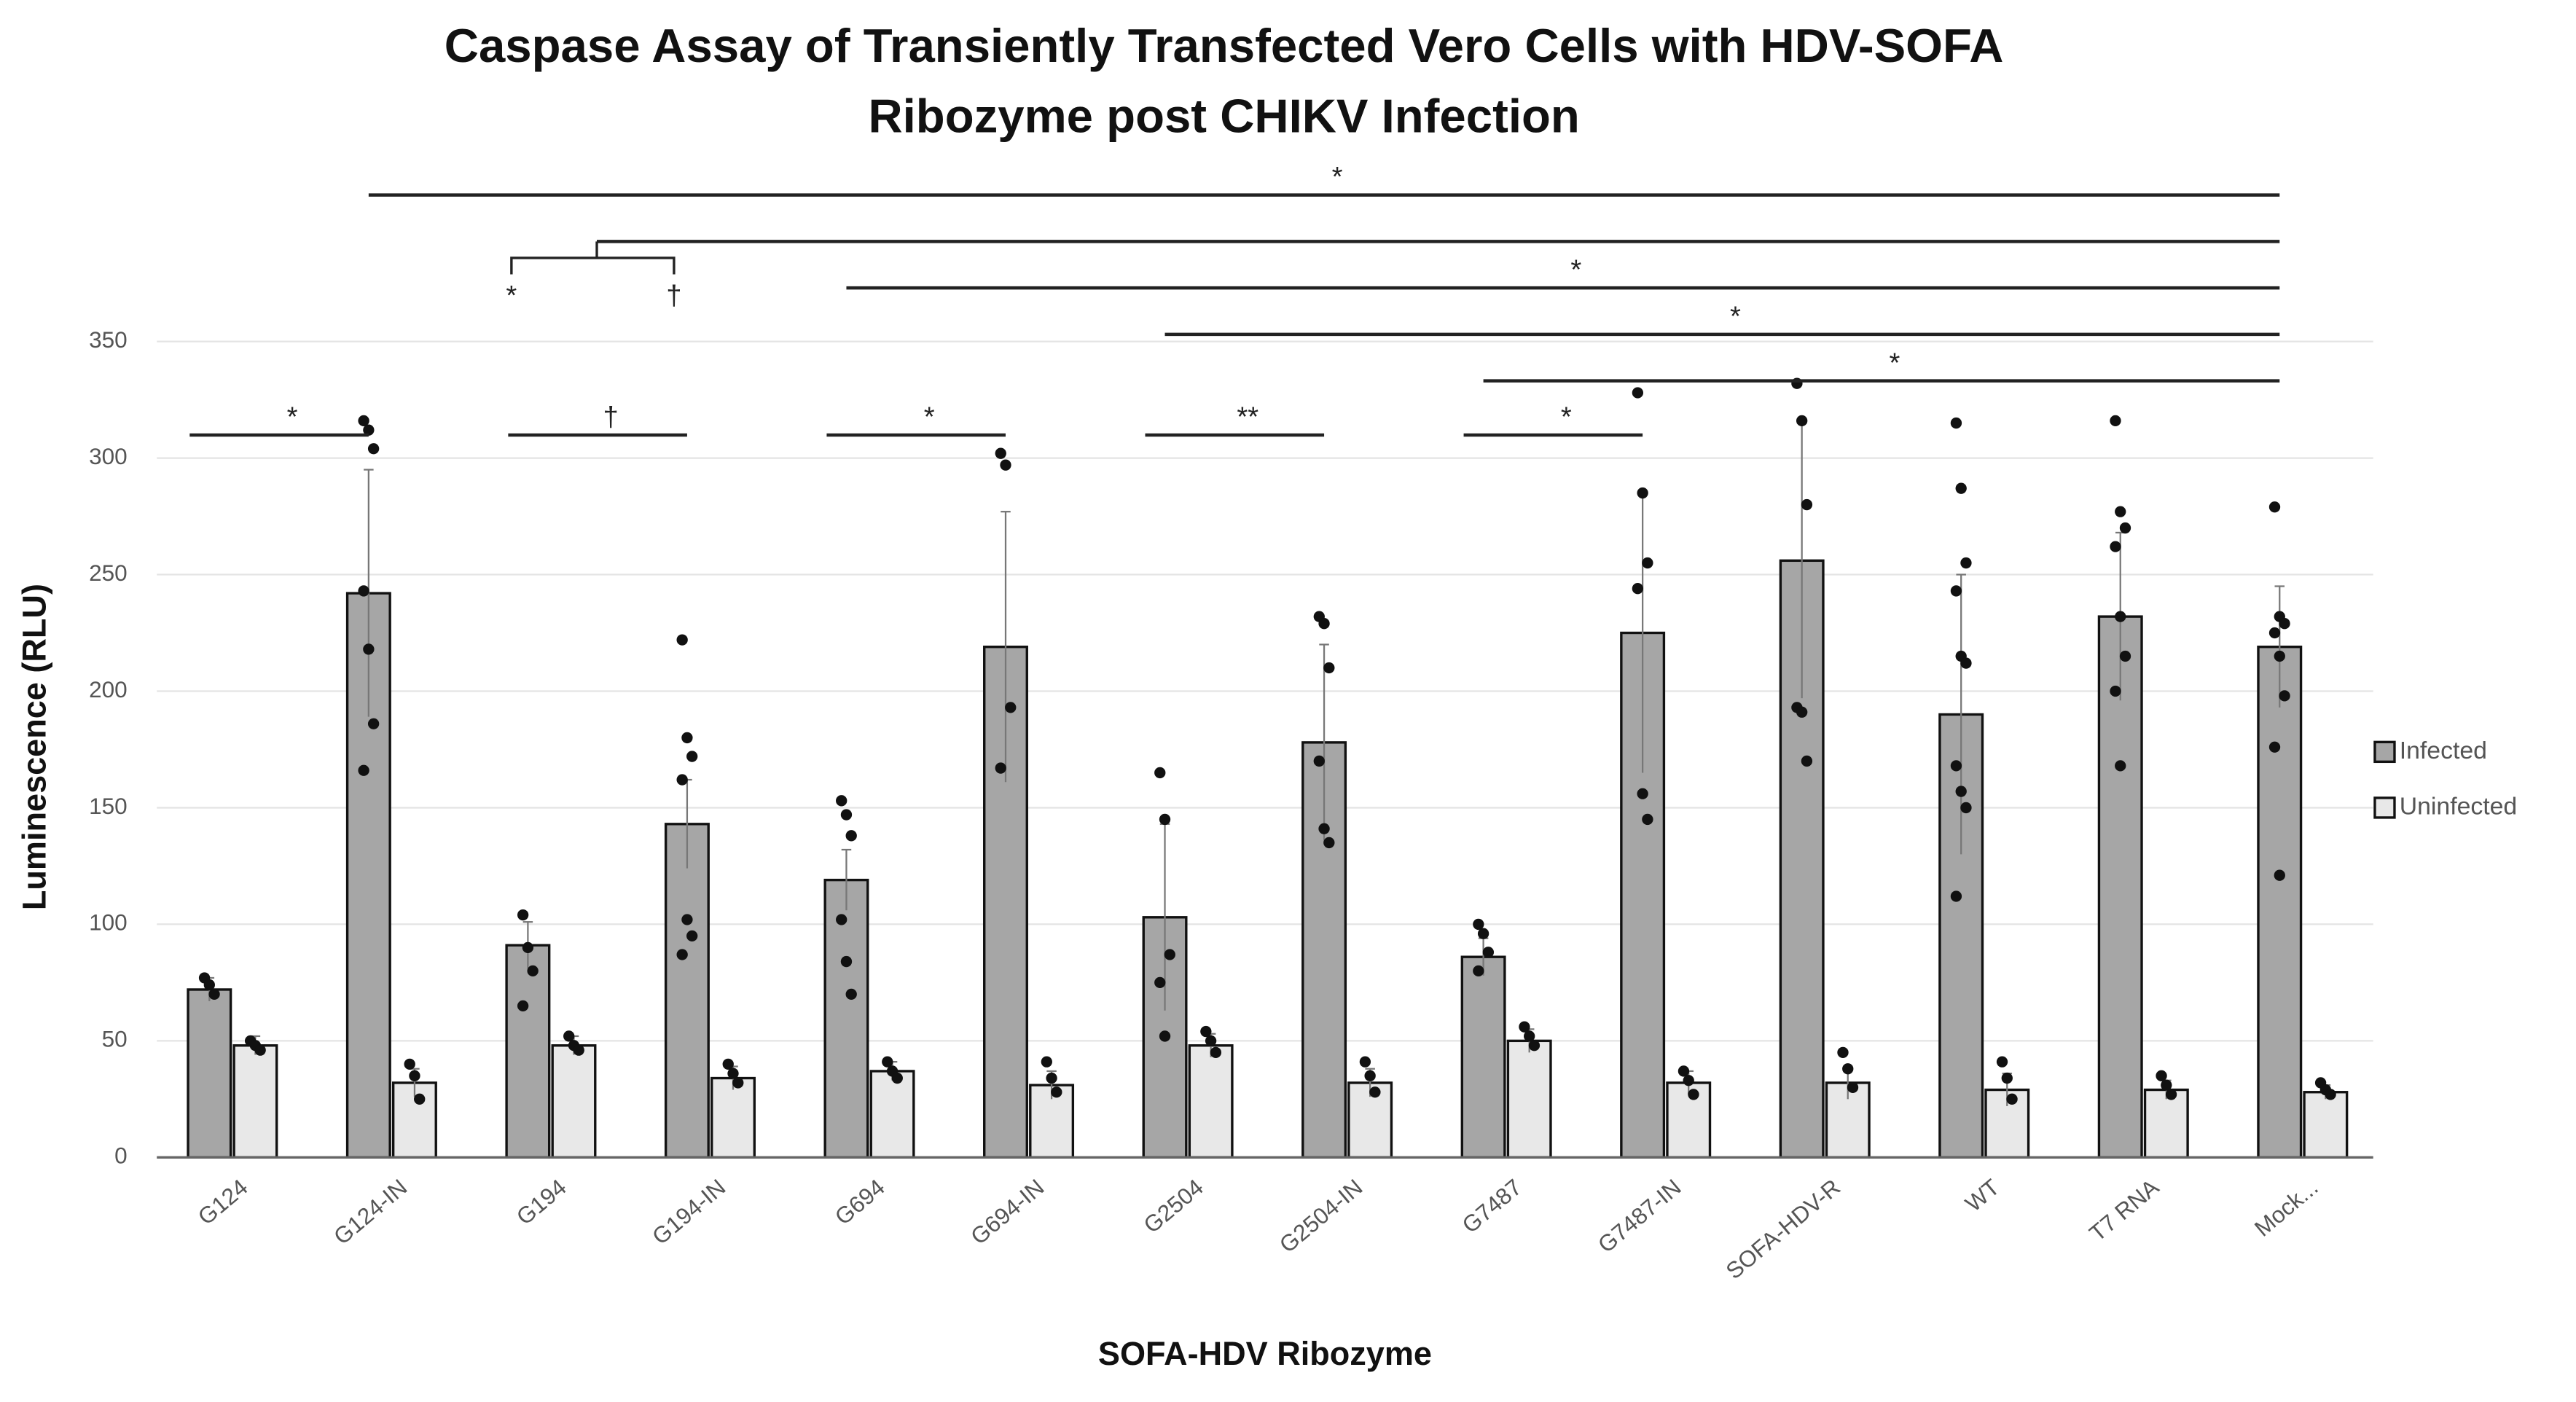 The height and width of the screenshot is (1402, 2576). What do you see at coordinates (2384, 807) in the screenshot?
I see `legend-swatch` at bounding box center [2384, 807].